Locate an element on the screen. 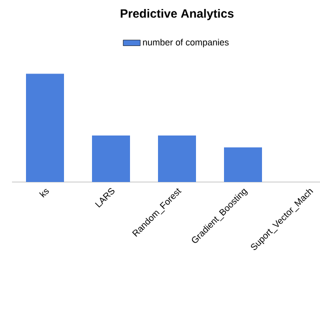 The width and height of the screenshot is (320, 320). legend-label: number of companies is located at coordinates (186, 43).